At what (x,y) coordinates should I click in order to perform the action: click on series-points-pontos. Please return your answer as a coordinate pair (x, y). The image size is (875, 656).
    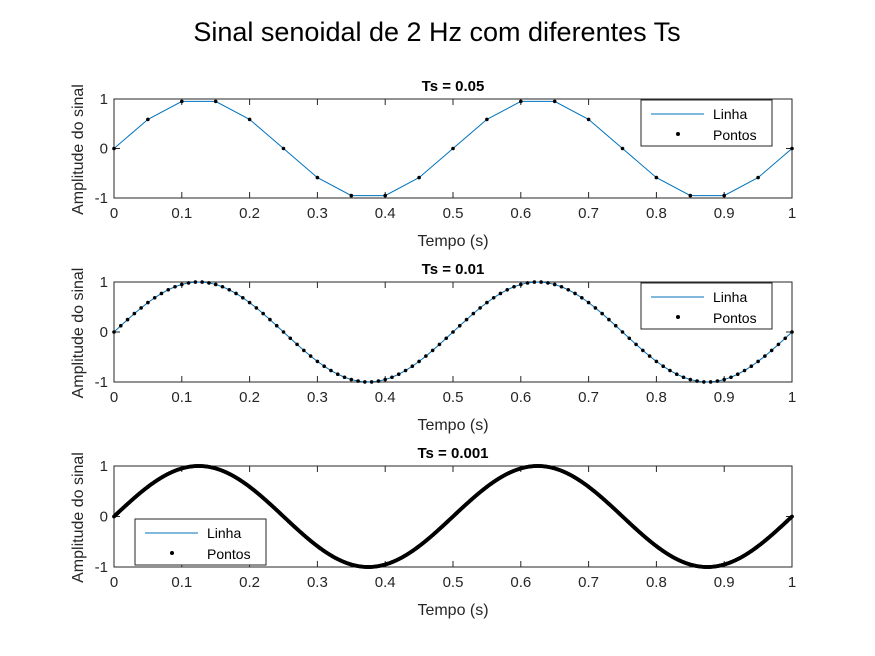
    Looking at the image, I should click on (453, 516).